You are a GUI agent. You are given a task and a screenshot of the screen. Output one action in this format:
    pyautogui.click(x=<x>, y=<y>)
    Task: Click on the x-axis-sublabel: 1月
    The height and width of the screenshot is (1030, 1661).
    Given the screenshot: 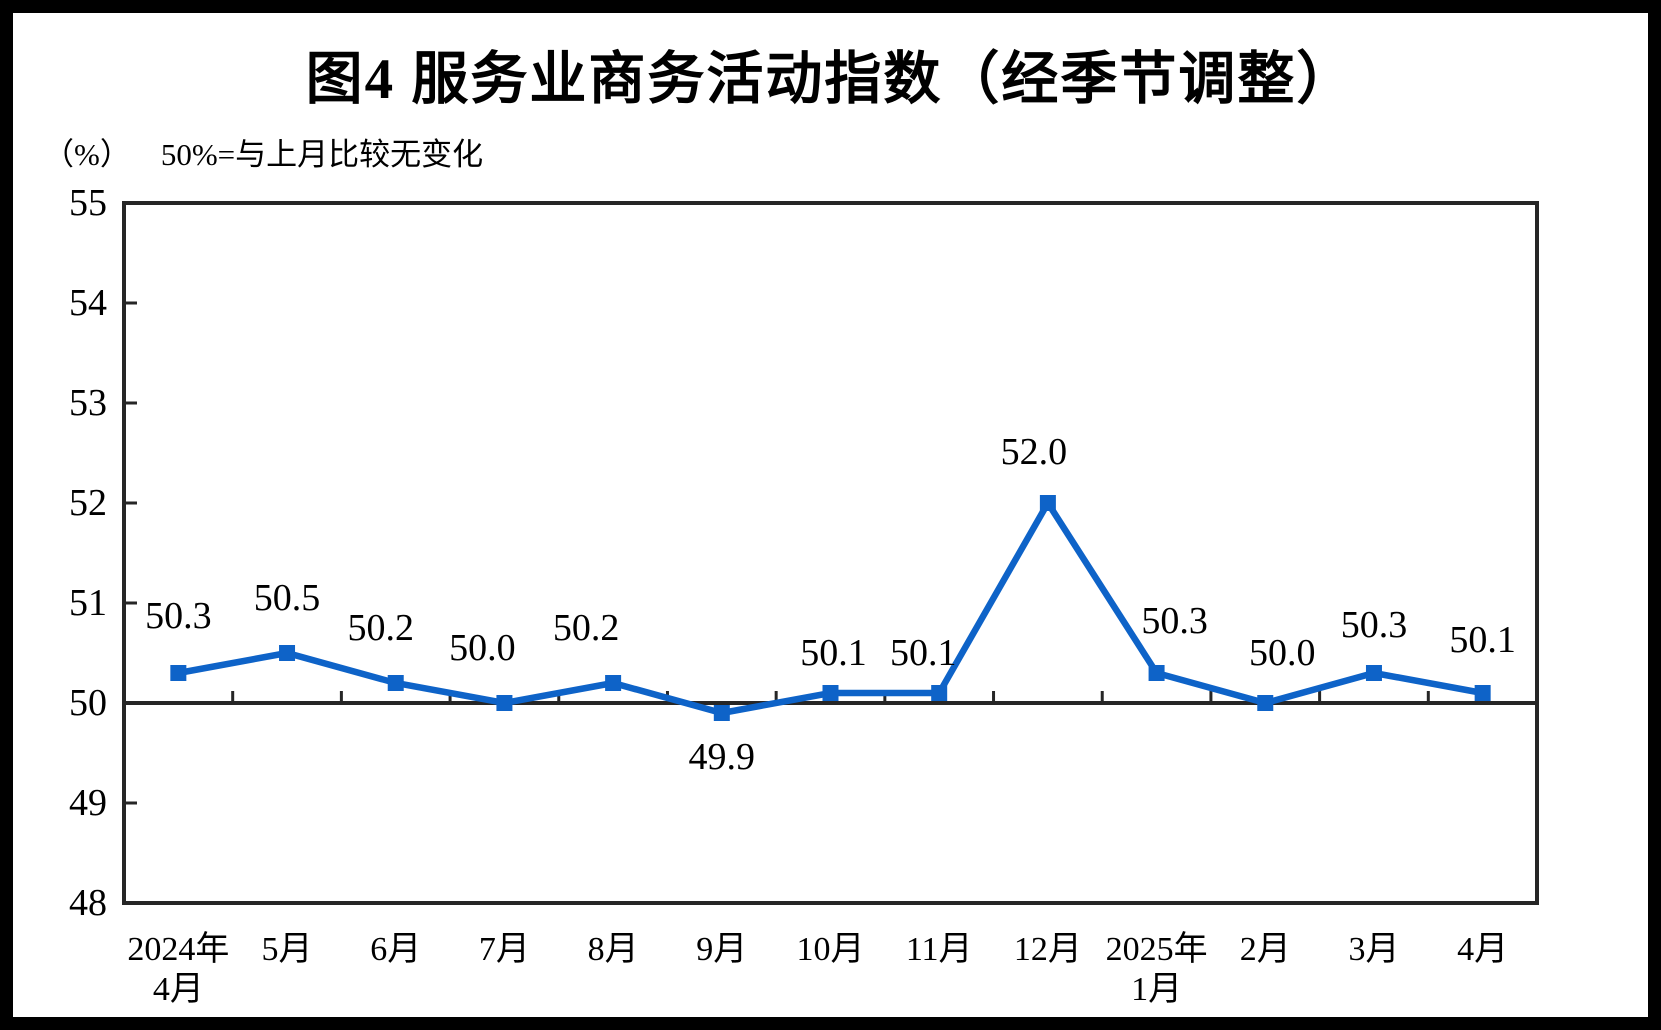 What is the action you would take?
    pyautogui.click(x=1157, y=989)
    